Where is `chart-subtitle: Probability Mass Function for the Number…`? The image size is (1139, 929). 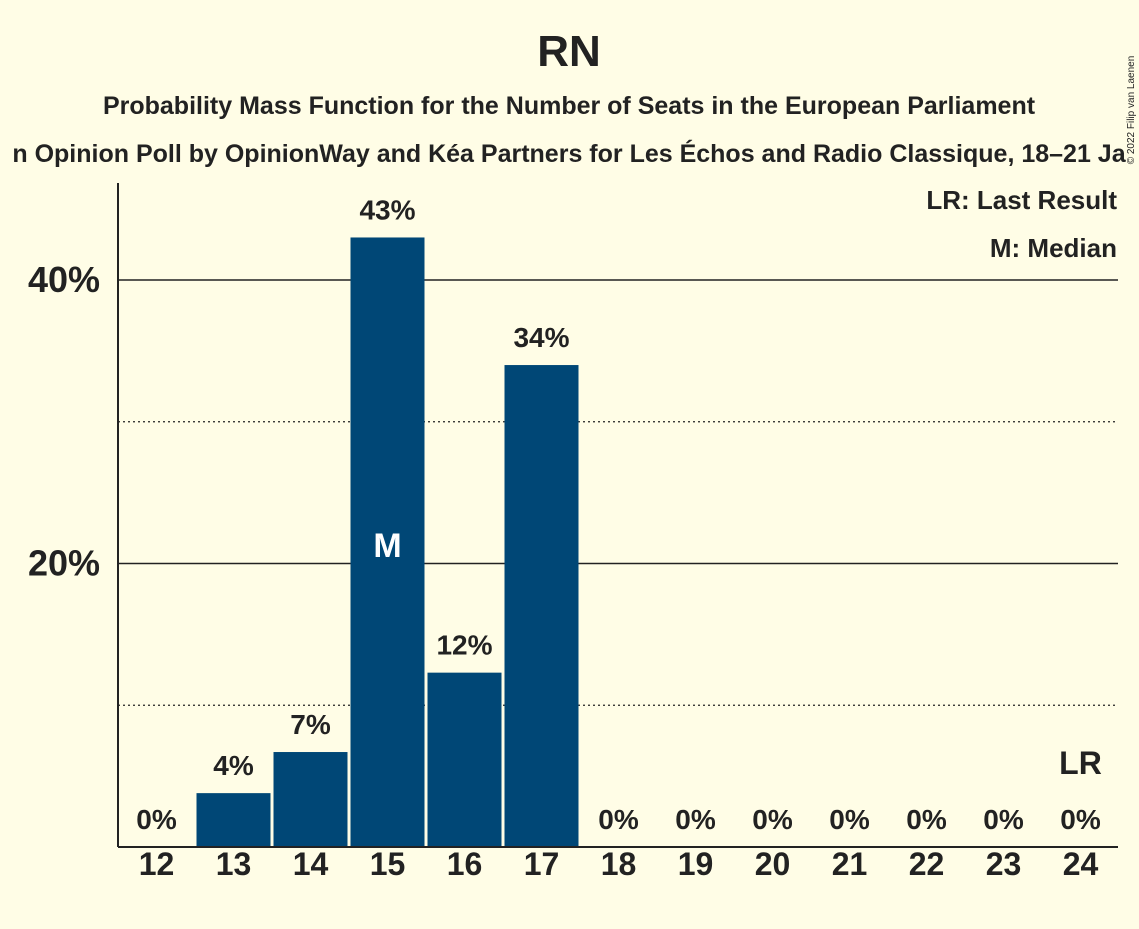
chart-subtitle: Probability Mass Function for the Number… is located at coordinates (569, 106).